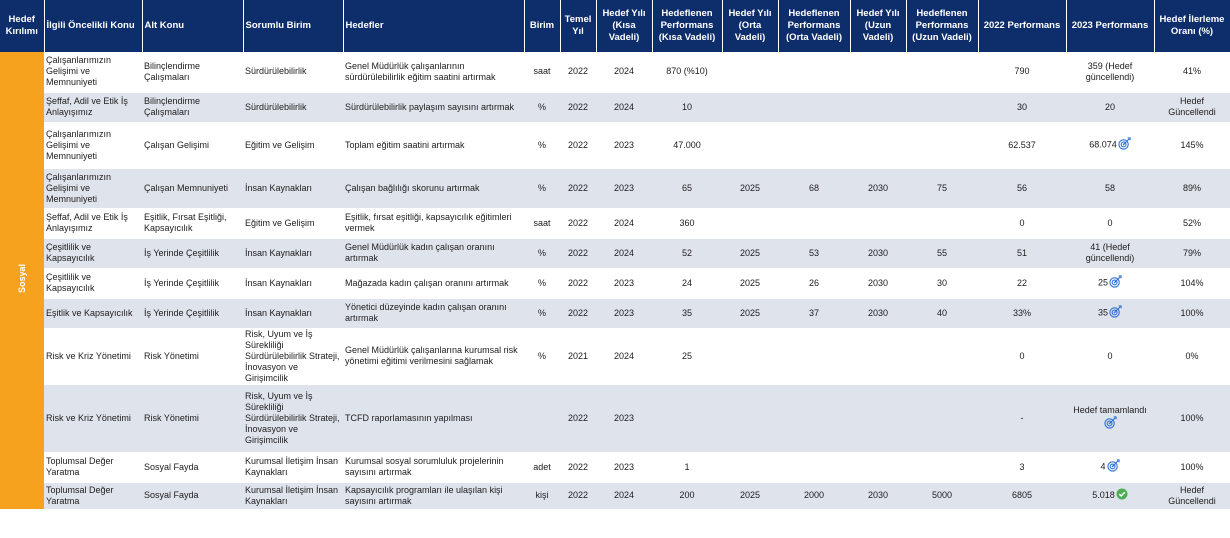 The image size is (1230, 538). What do you see at coordinates (814, 496) in the screenshot?
I see `cell-hedeflenen-orta: 2000` at bounding box center [814, 496].